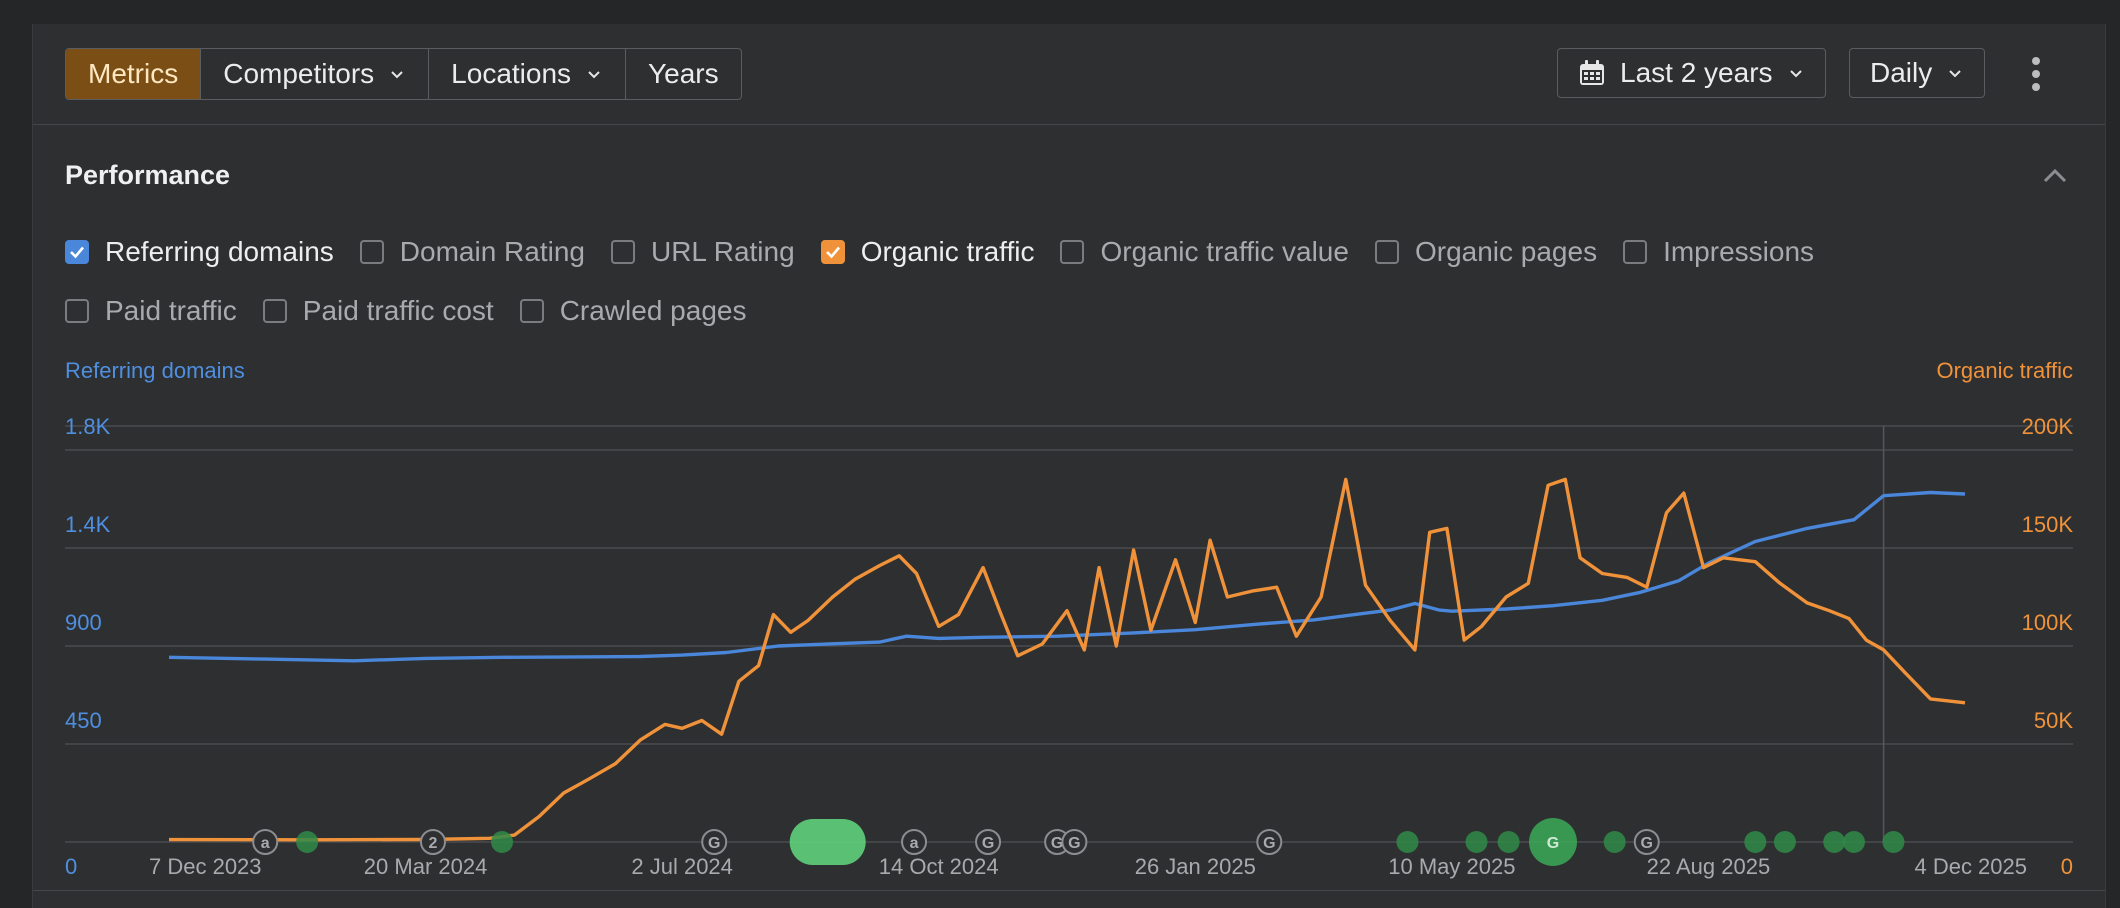  I want to click on tab-years: Years, so click(683, 74).